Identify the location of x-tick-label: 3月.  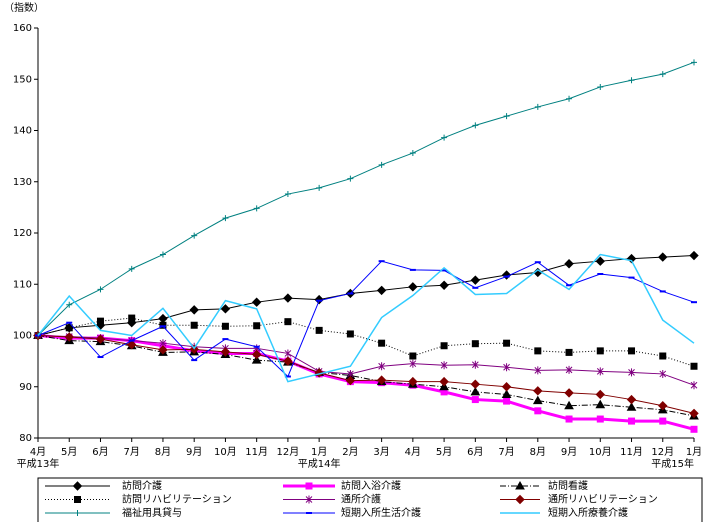
(381, 452).